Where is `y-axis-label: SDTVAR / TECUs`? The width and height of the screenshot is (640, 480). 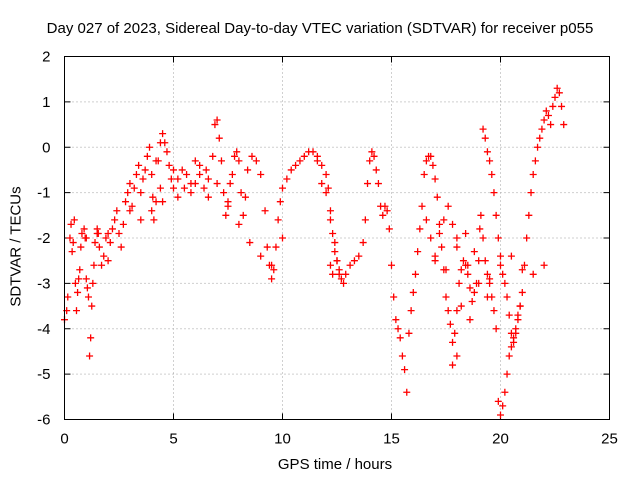 y-axis-label: SDTVAR / TECUs is located at coordinates (16, 246).